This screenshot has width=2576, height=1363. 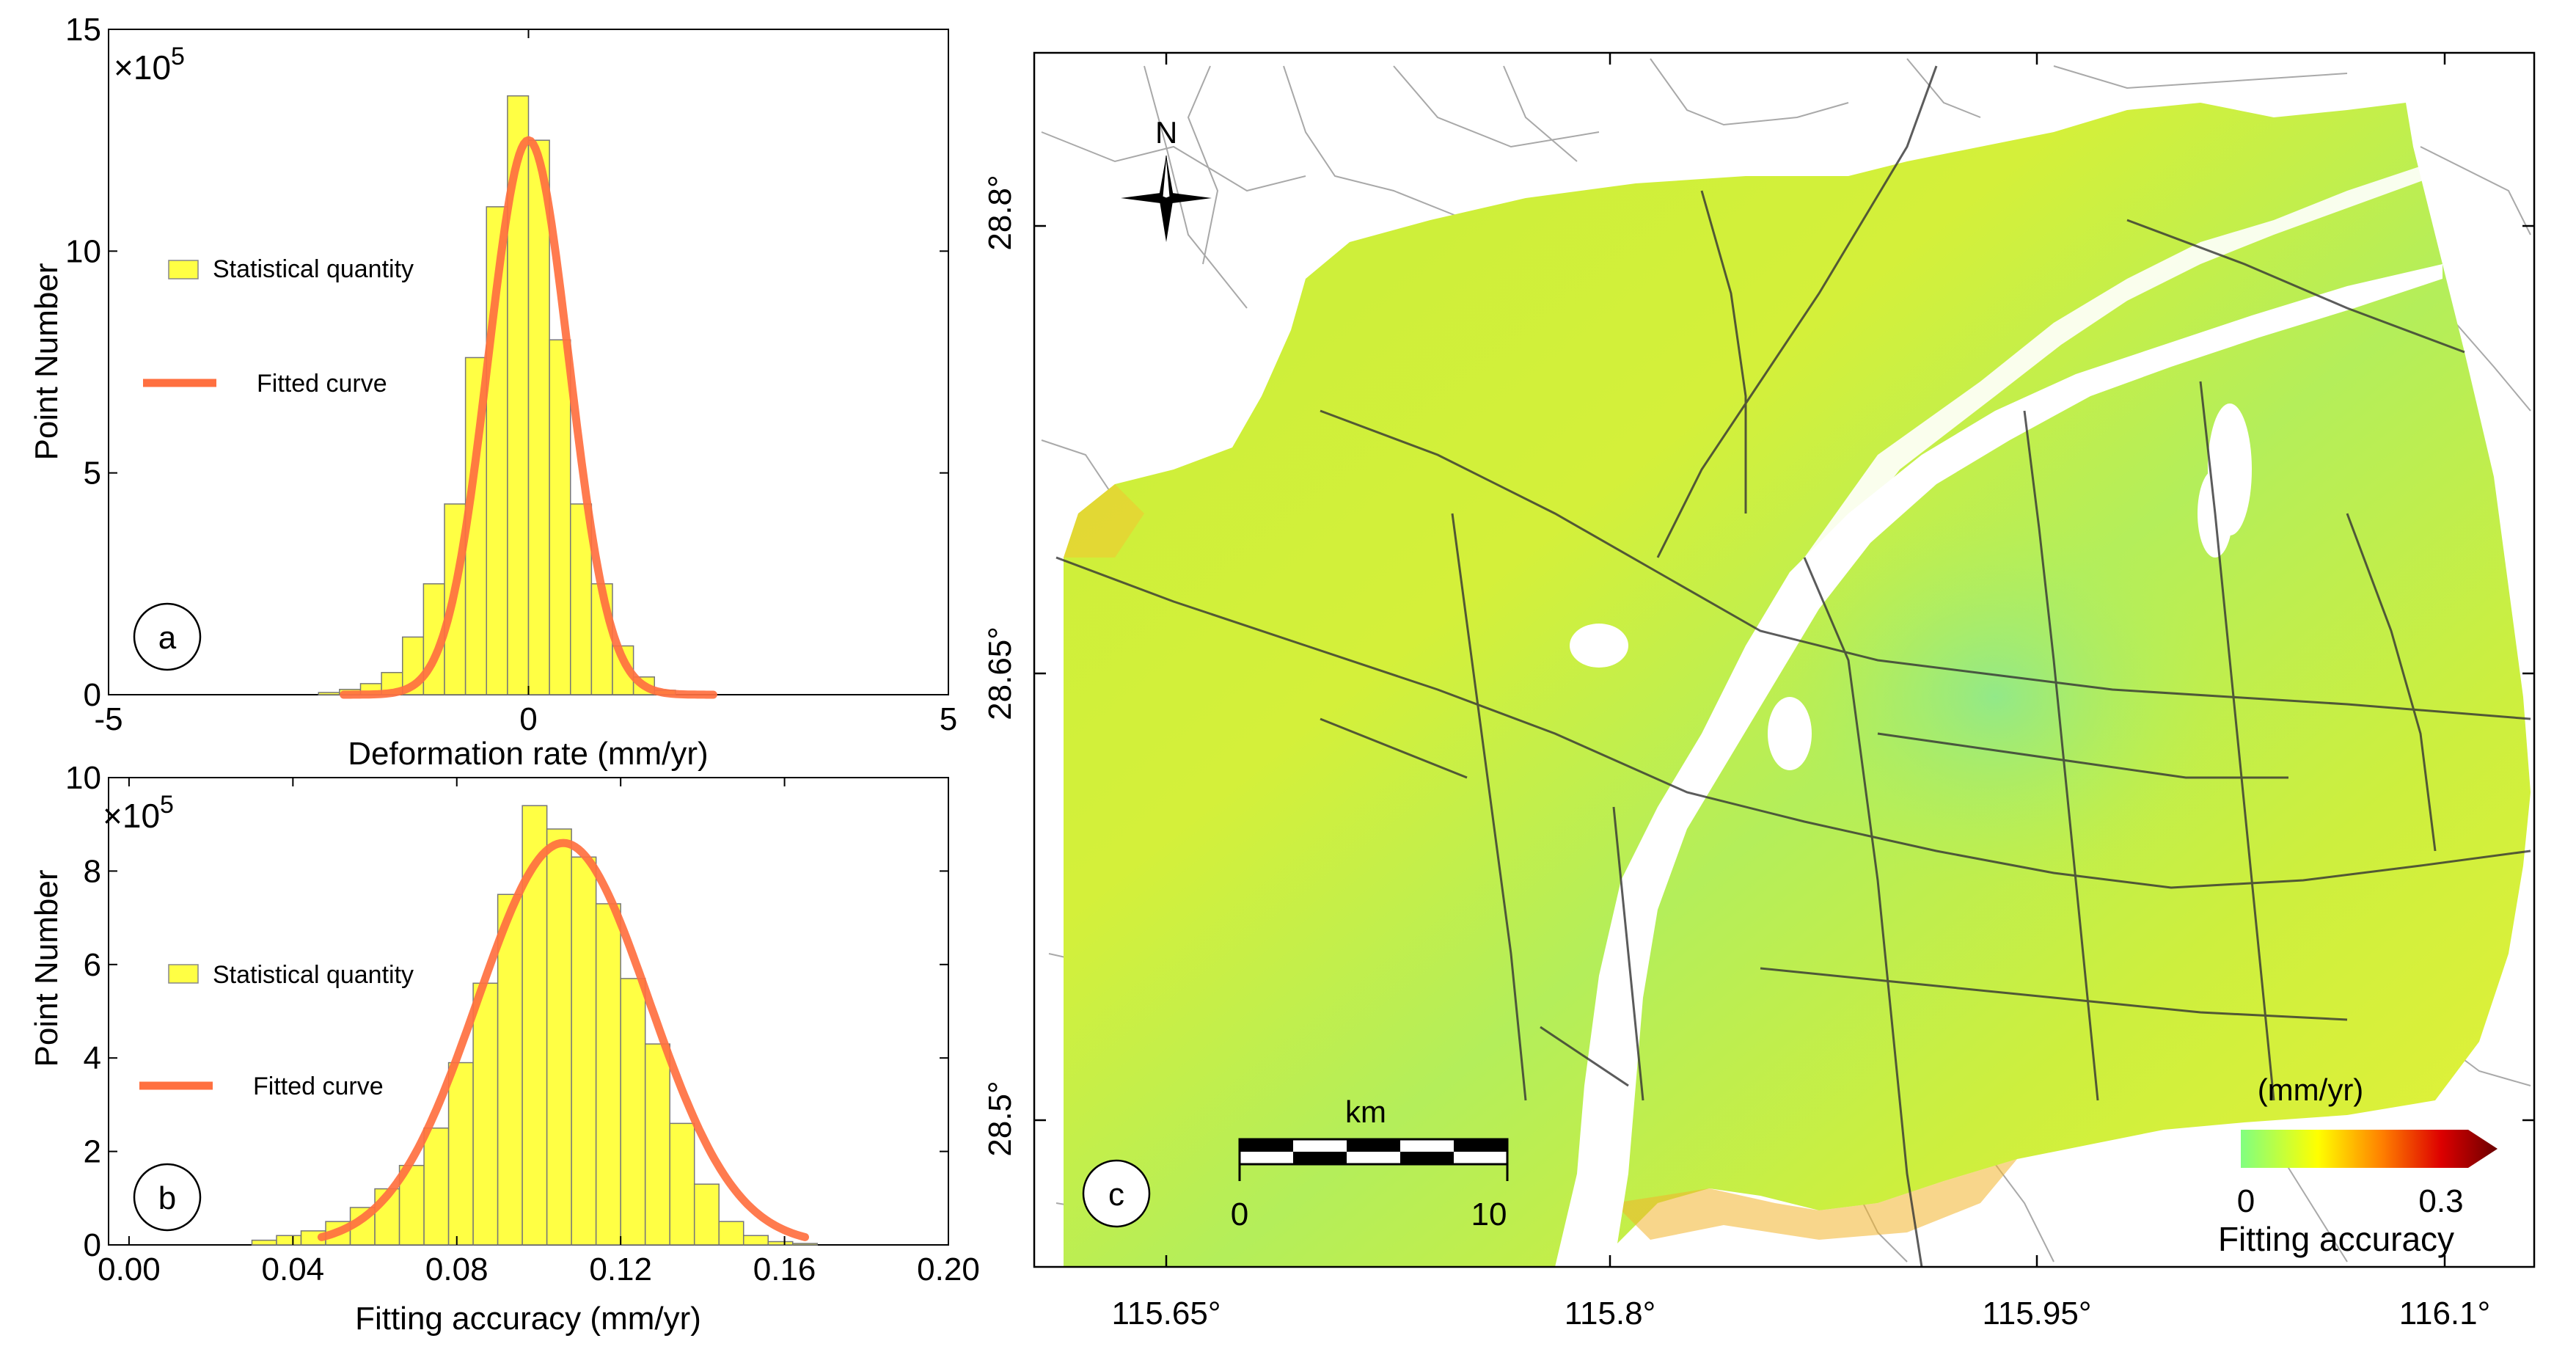 What do you see at coordinates (1365, 1112) in the screenshot?
I see `scale-bar-unit: km` at bounding box center [1365, 1112].